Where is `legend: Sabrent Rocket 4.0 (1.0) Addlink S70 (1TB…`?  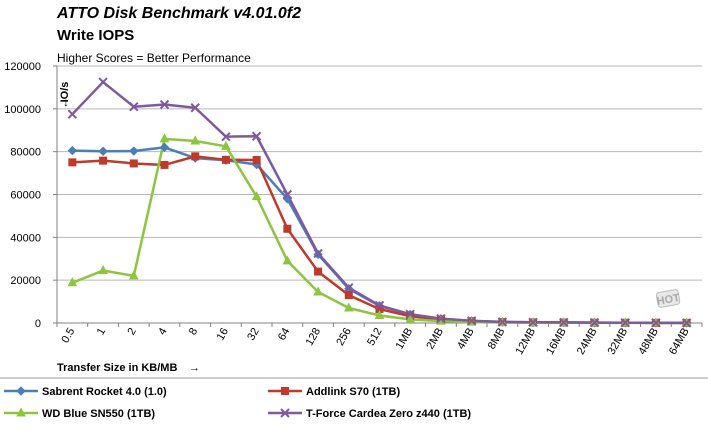
legend: Sabrent Rocket 4.0 (1.0) Addlink S70 (1TB… is located at coordinates (237, 403).